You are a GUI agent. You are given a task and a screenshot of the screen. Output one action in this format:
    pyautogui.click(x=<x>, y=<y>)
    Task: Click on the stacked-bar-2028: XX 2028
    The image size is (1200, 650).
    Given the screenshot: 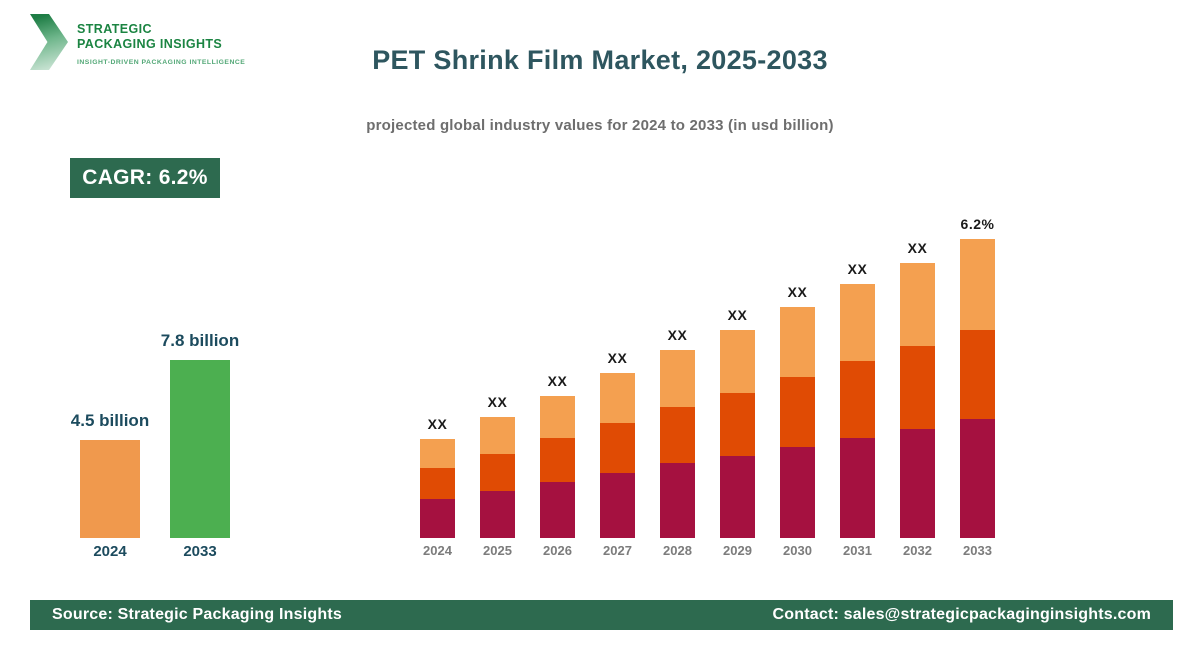 What is the action you would take?
    pyautogui.click(x=677, y=442)
    